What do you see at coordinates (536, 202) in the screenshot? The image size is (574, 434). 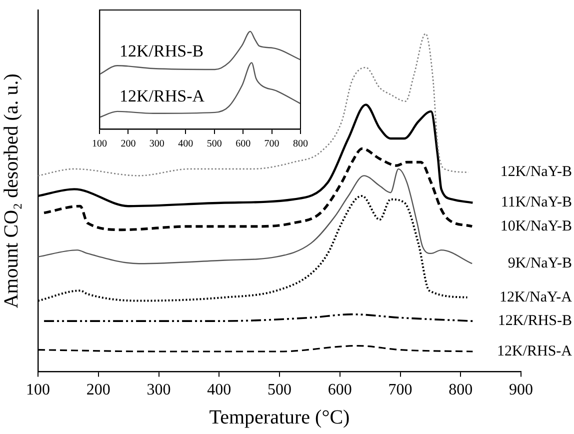 I see `series-label: 11K/NaY-B` at bounding box center [536, 202].